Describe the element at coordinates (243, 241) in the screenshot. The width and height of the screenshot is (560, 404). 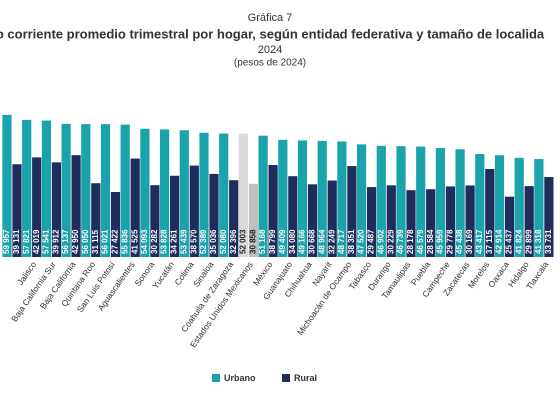
I see `value-label: 52 003` at that location.